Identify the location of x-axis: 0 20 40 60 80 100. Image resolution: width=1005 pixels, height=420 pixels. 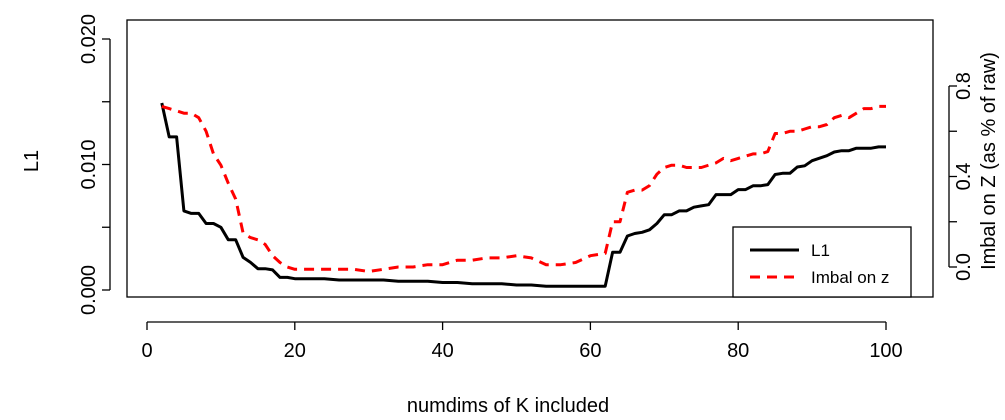
(522, 341).